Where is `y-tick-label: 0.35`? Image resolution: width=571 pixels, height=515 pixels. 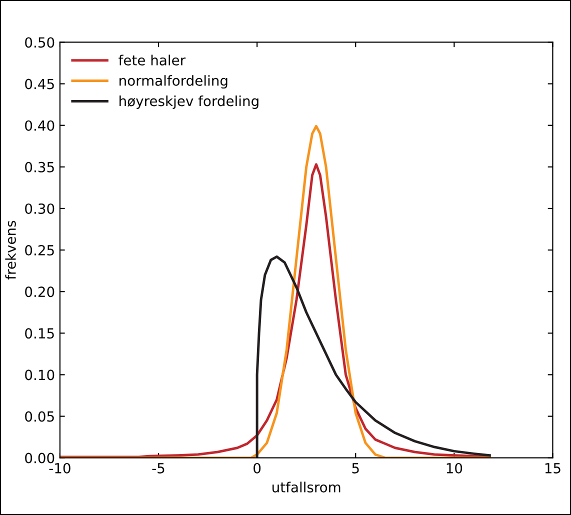 y-tick-label: 0.35 is located at coordinates (39, 167).